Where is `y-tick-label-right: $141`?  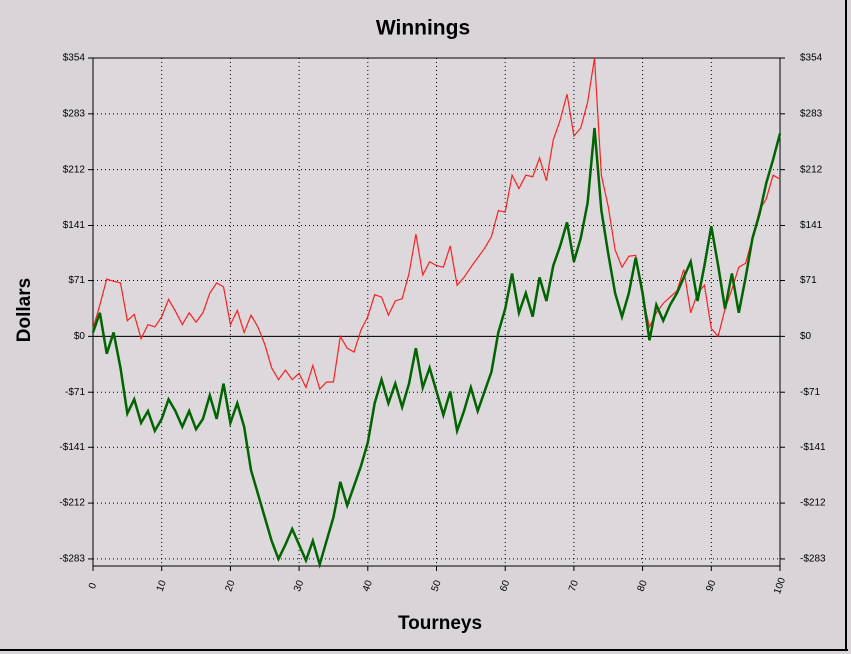 y-tick-label-right: $141 is located at coordinates (811, 225).